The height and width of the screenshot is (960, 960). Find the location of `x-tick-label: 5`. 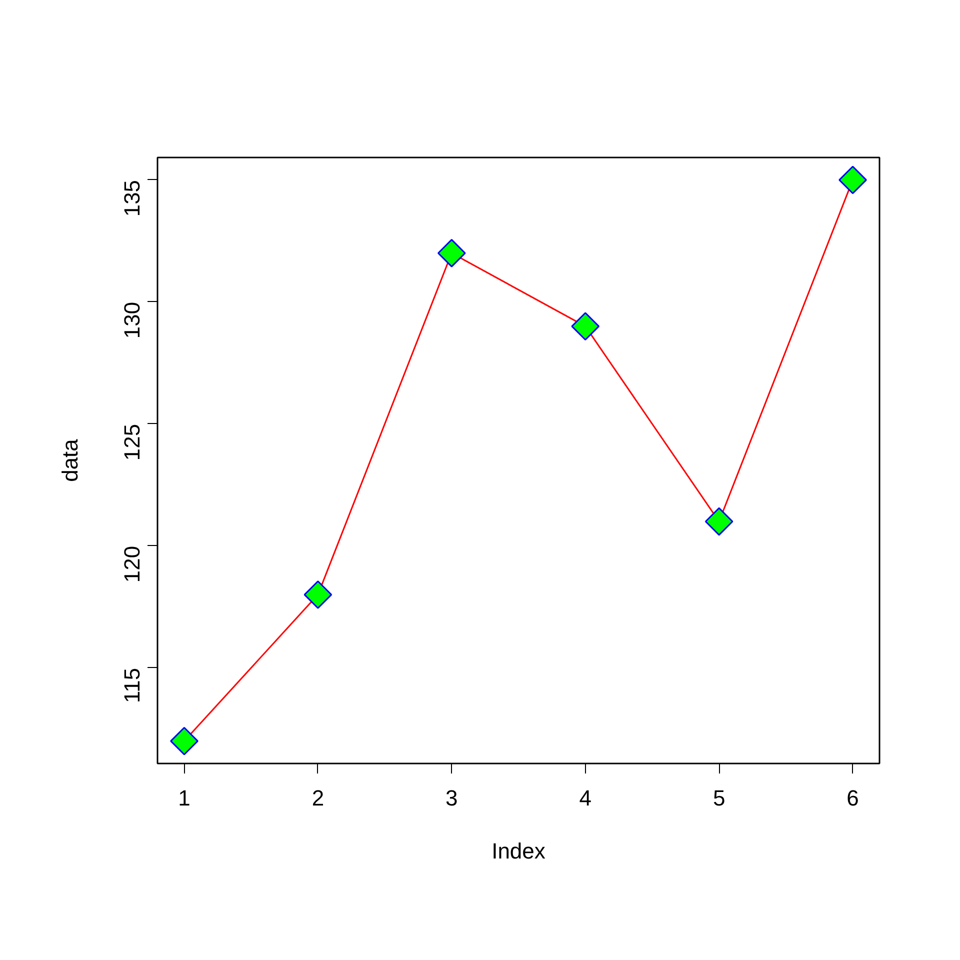

x-tick-label: 5 is located at coordinates (719, 798).